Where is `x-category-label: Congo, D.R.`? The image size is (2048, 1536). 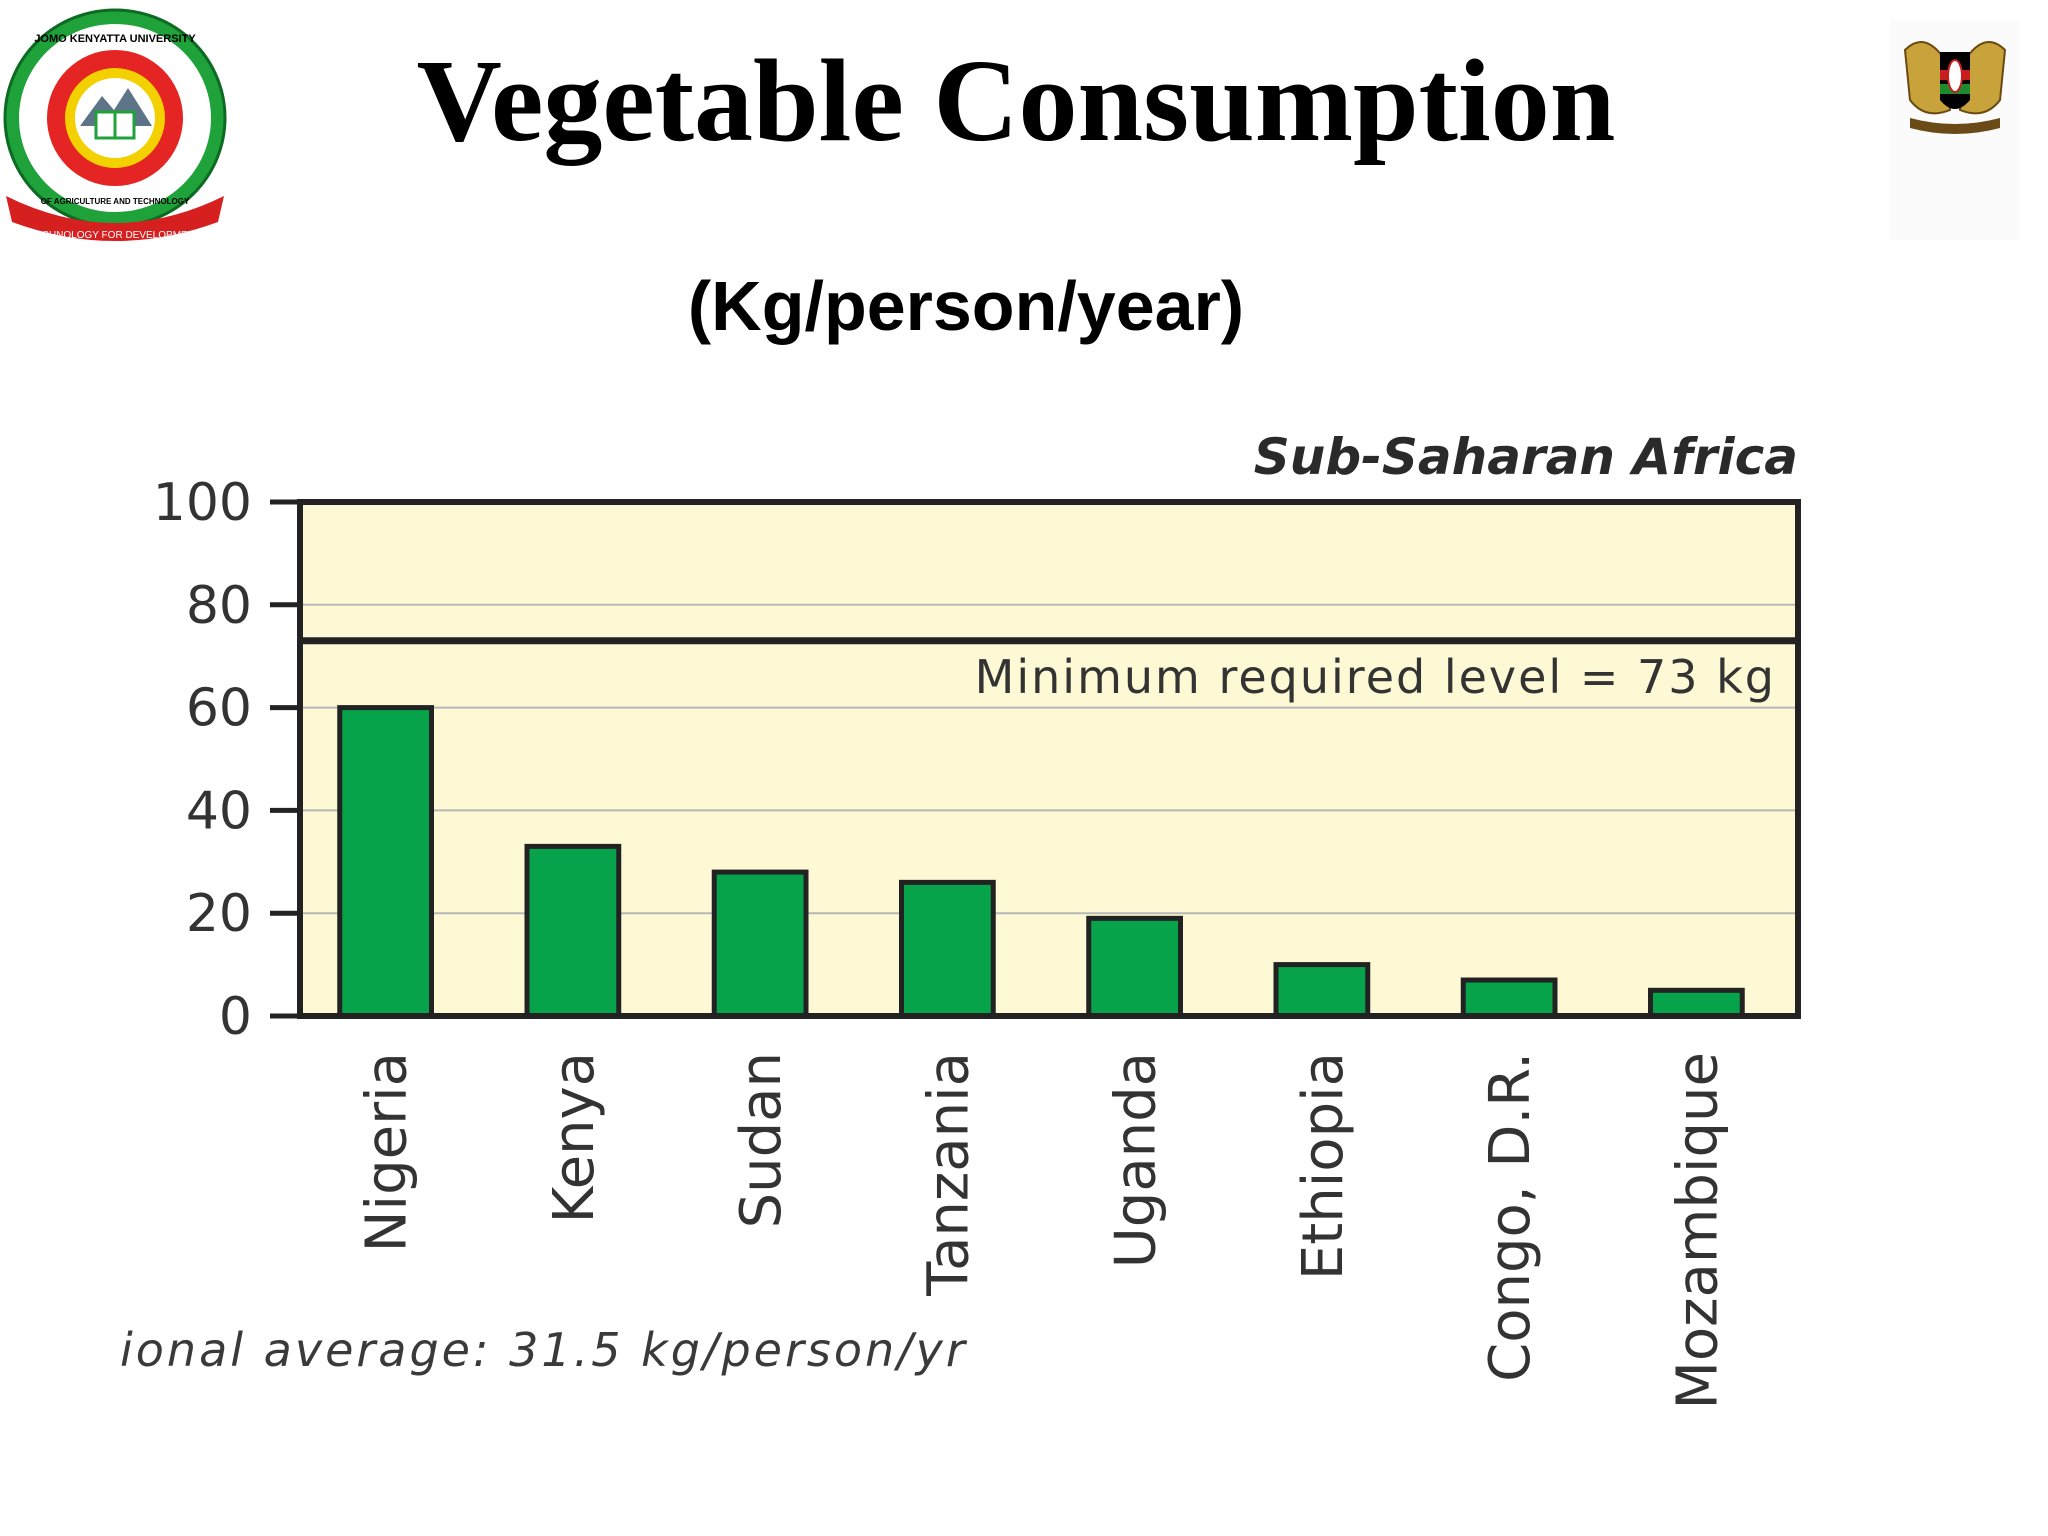 x-category-label: Congo, D.R. is located at coordinates (1510, 1217).